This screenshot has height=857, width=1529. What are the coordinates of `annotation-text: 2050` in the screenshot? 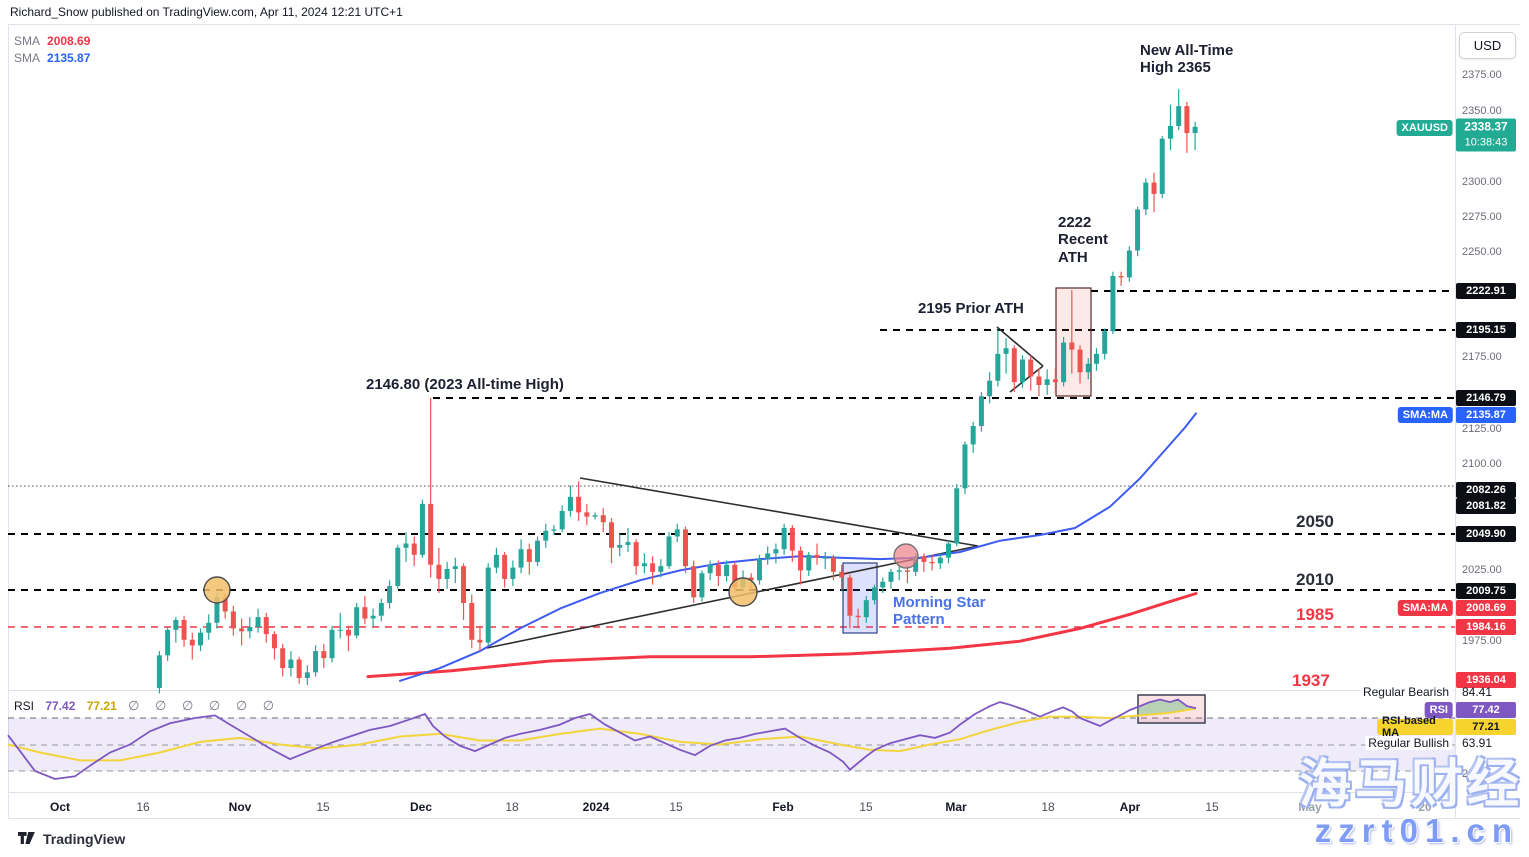 It's located at (1315, 521).